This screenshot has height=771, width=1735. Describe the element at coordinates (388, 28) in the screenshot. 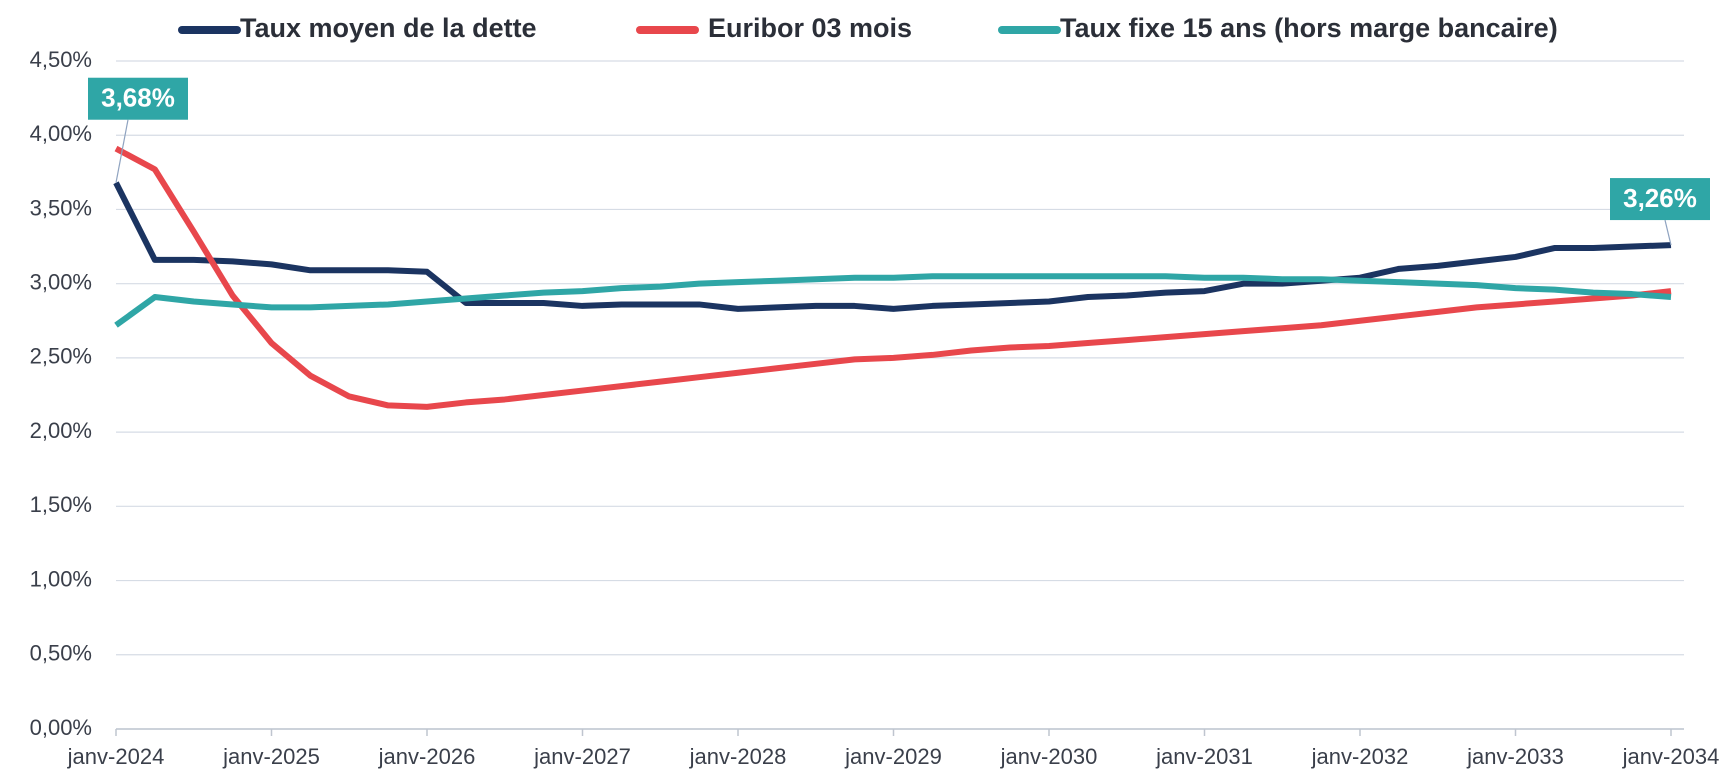

I see `legend-text: Taux moyen de la dette` at that location.